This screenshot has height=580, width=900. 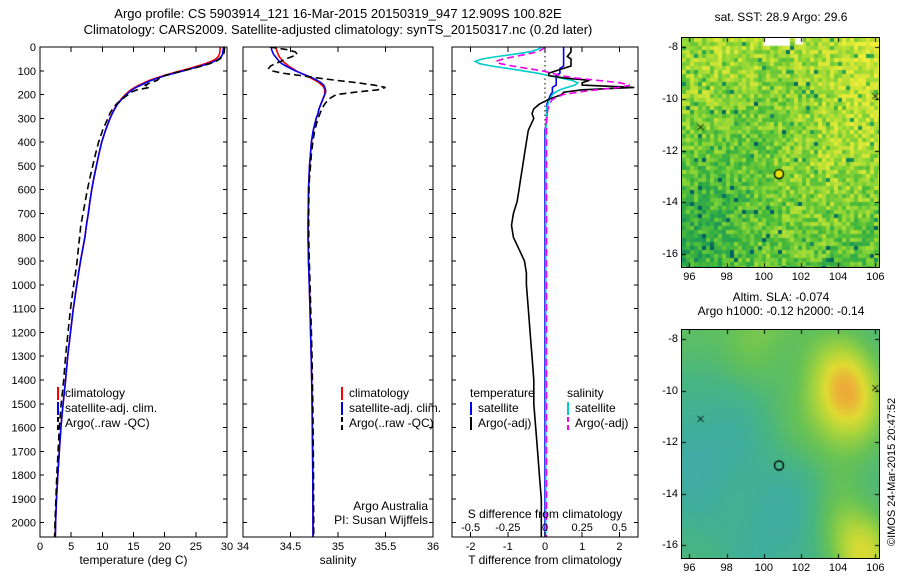 What do you see at coordinates (508, 547) in the screenshot?
I see `x-tick-label: -1` at bounding box center [508, 547].